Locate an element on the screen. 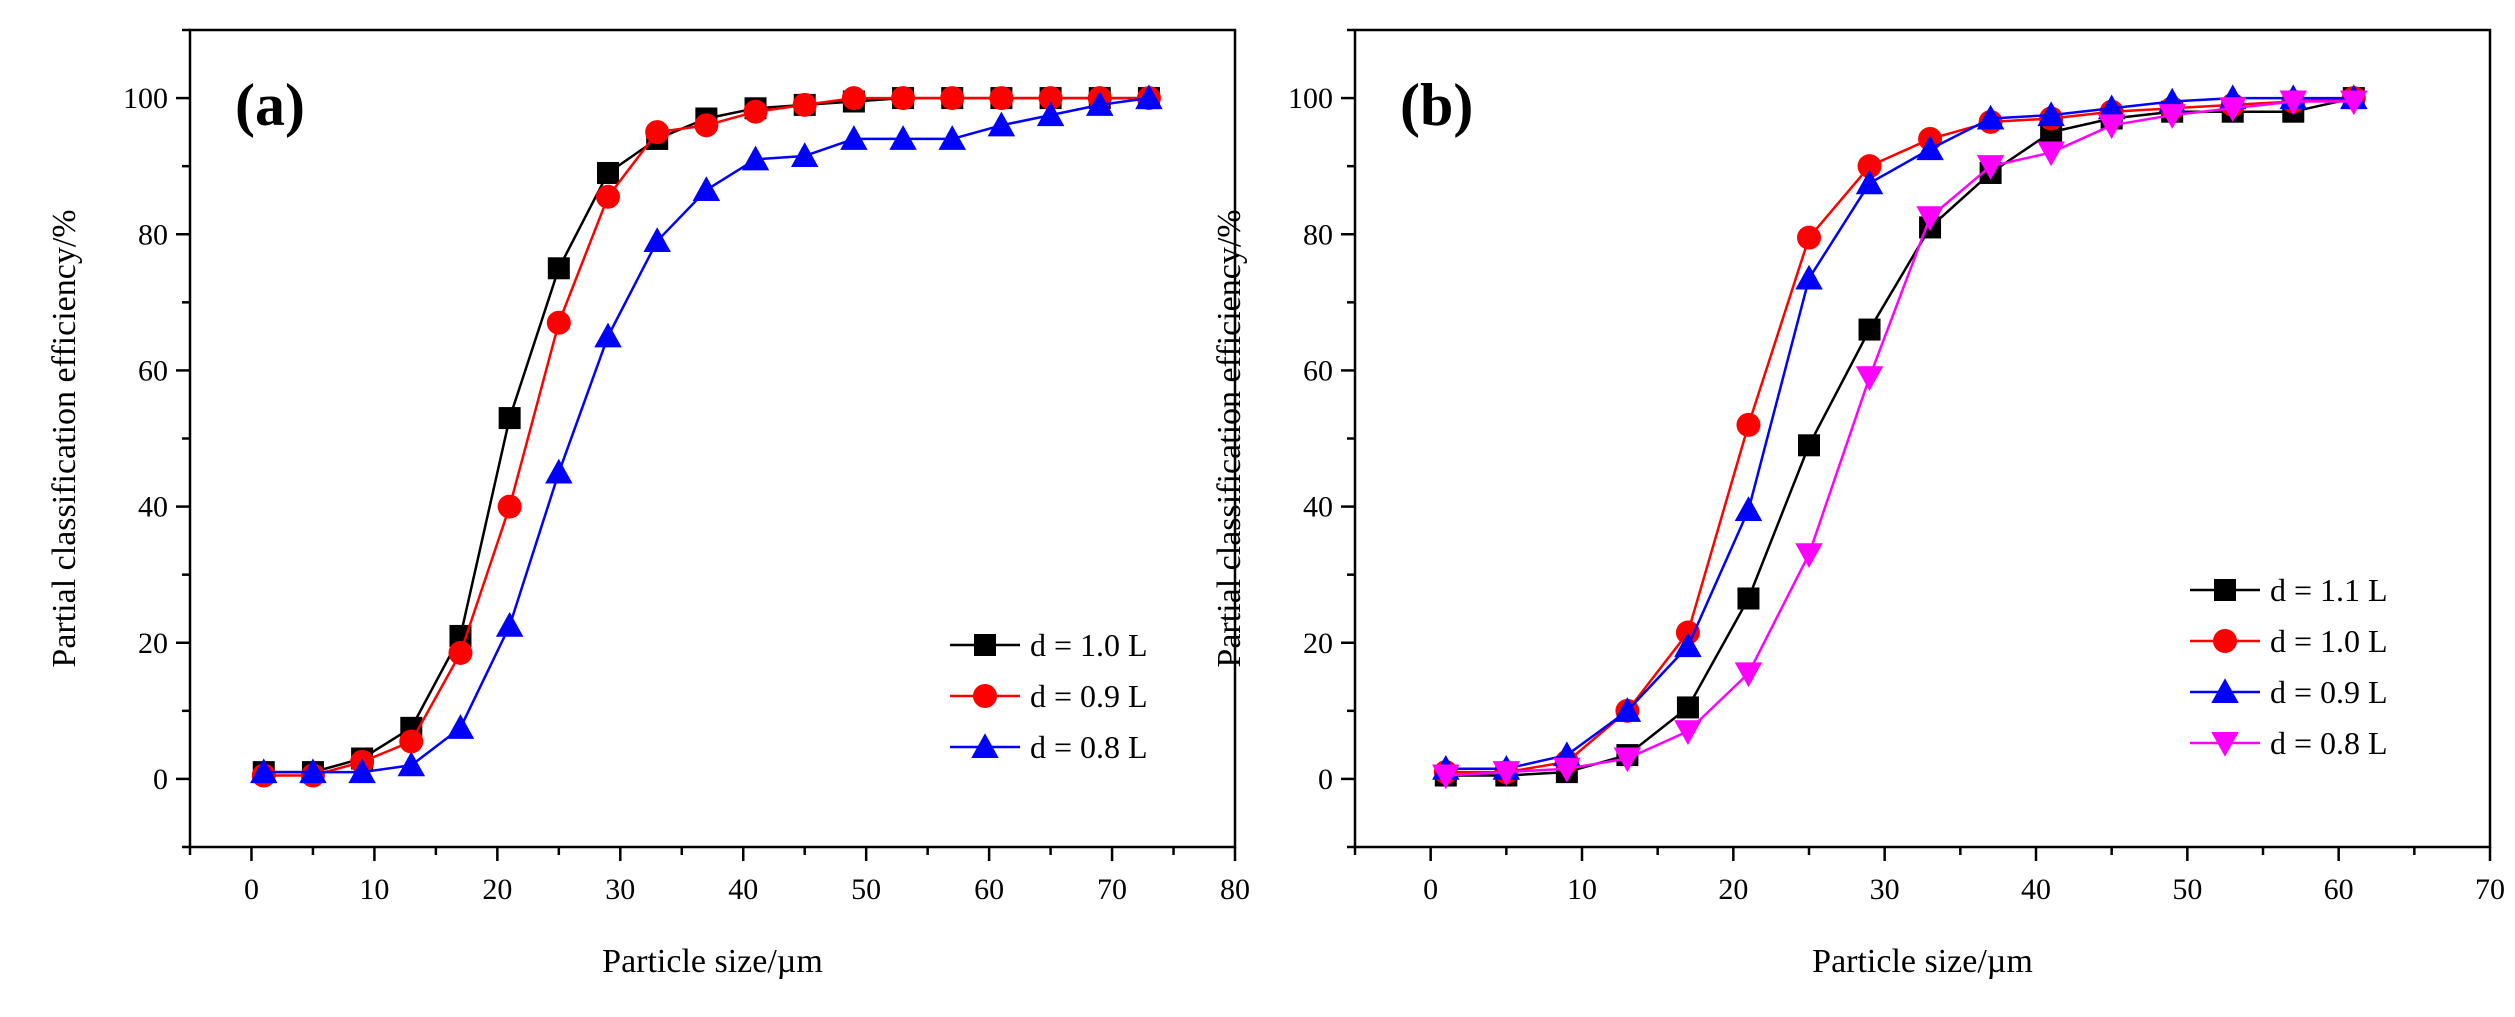 This screenshot has height=1017, width=2515. x-tick-label: 60 is located at coordinates (989, 889).